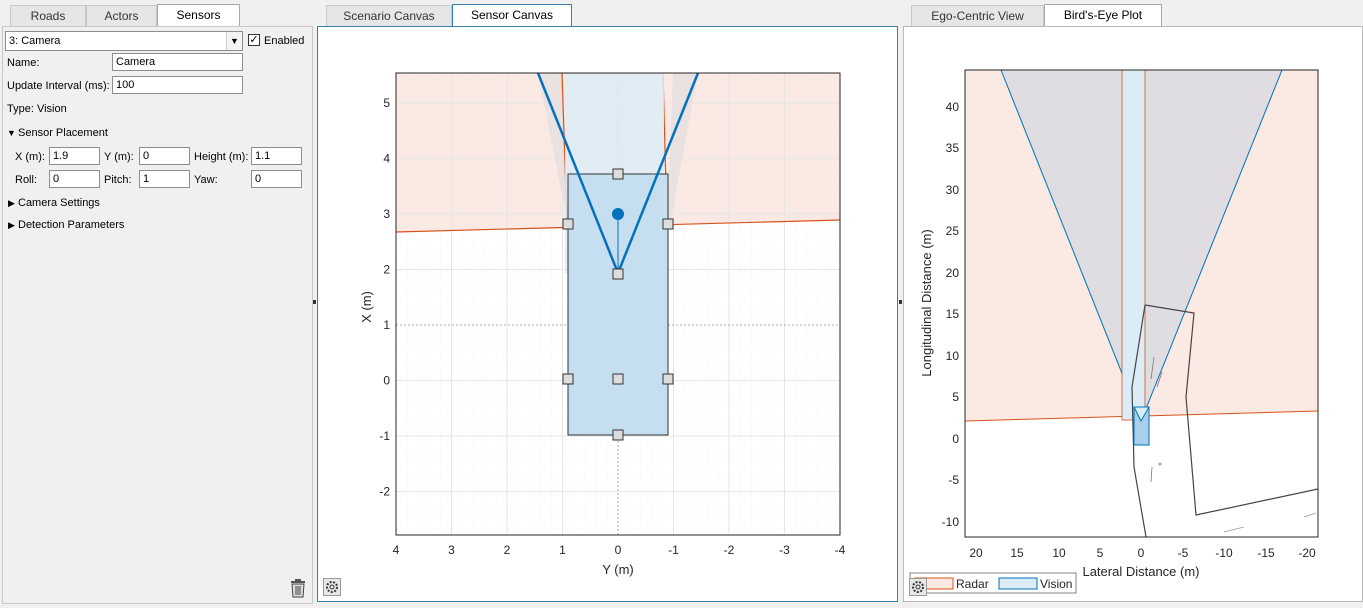 Image resolution: width=1363 pixels, height=608 pixels. Describe the element at coordinates (507, 550) in the screenshot. I see `x-tick-label: 2` at that location.